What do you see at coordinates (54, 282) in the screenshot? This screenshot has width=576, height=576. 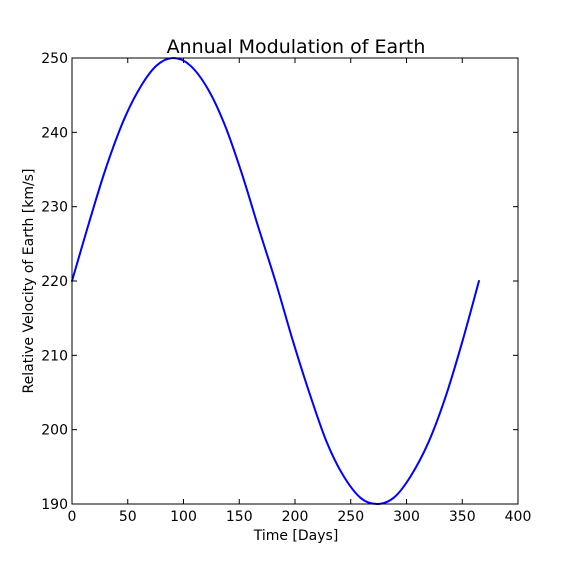 I see `y-tick-label: 220` at bounding box center [54, 282].